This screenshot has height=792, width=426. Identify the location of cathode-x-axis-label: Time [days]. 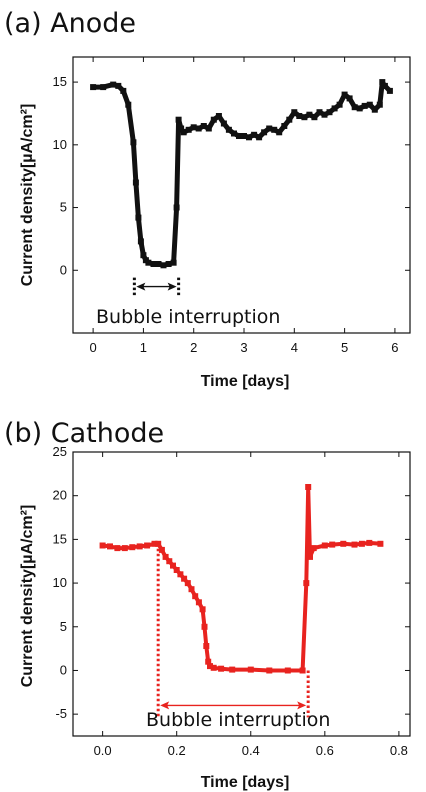
(245, 782).